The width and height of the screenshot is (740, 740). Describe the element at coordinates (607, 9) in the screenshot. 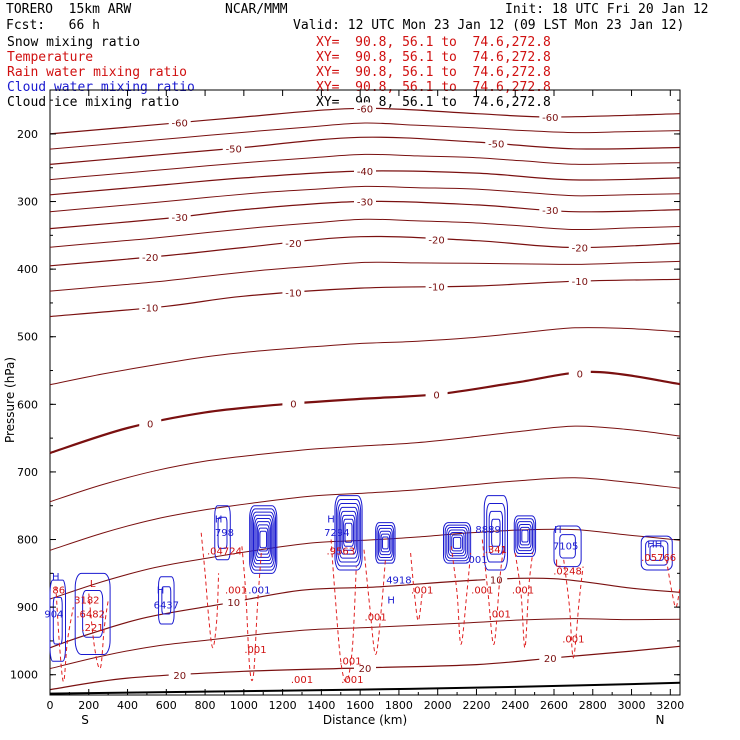

I see `init-time: Init: 18 UTC Fri 20 Jan 12` at that location.